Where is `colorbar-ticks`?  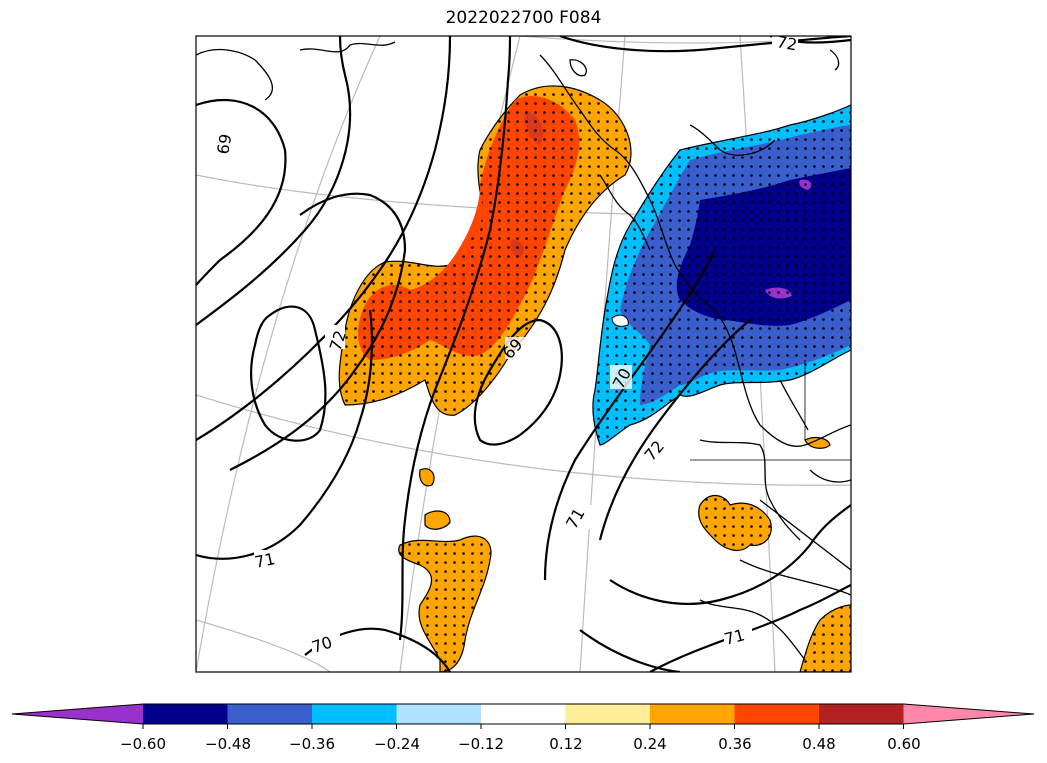 colorbar-ticks is located at coordinates (523, 726).